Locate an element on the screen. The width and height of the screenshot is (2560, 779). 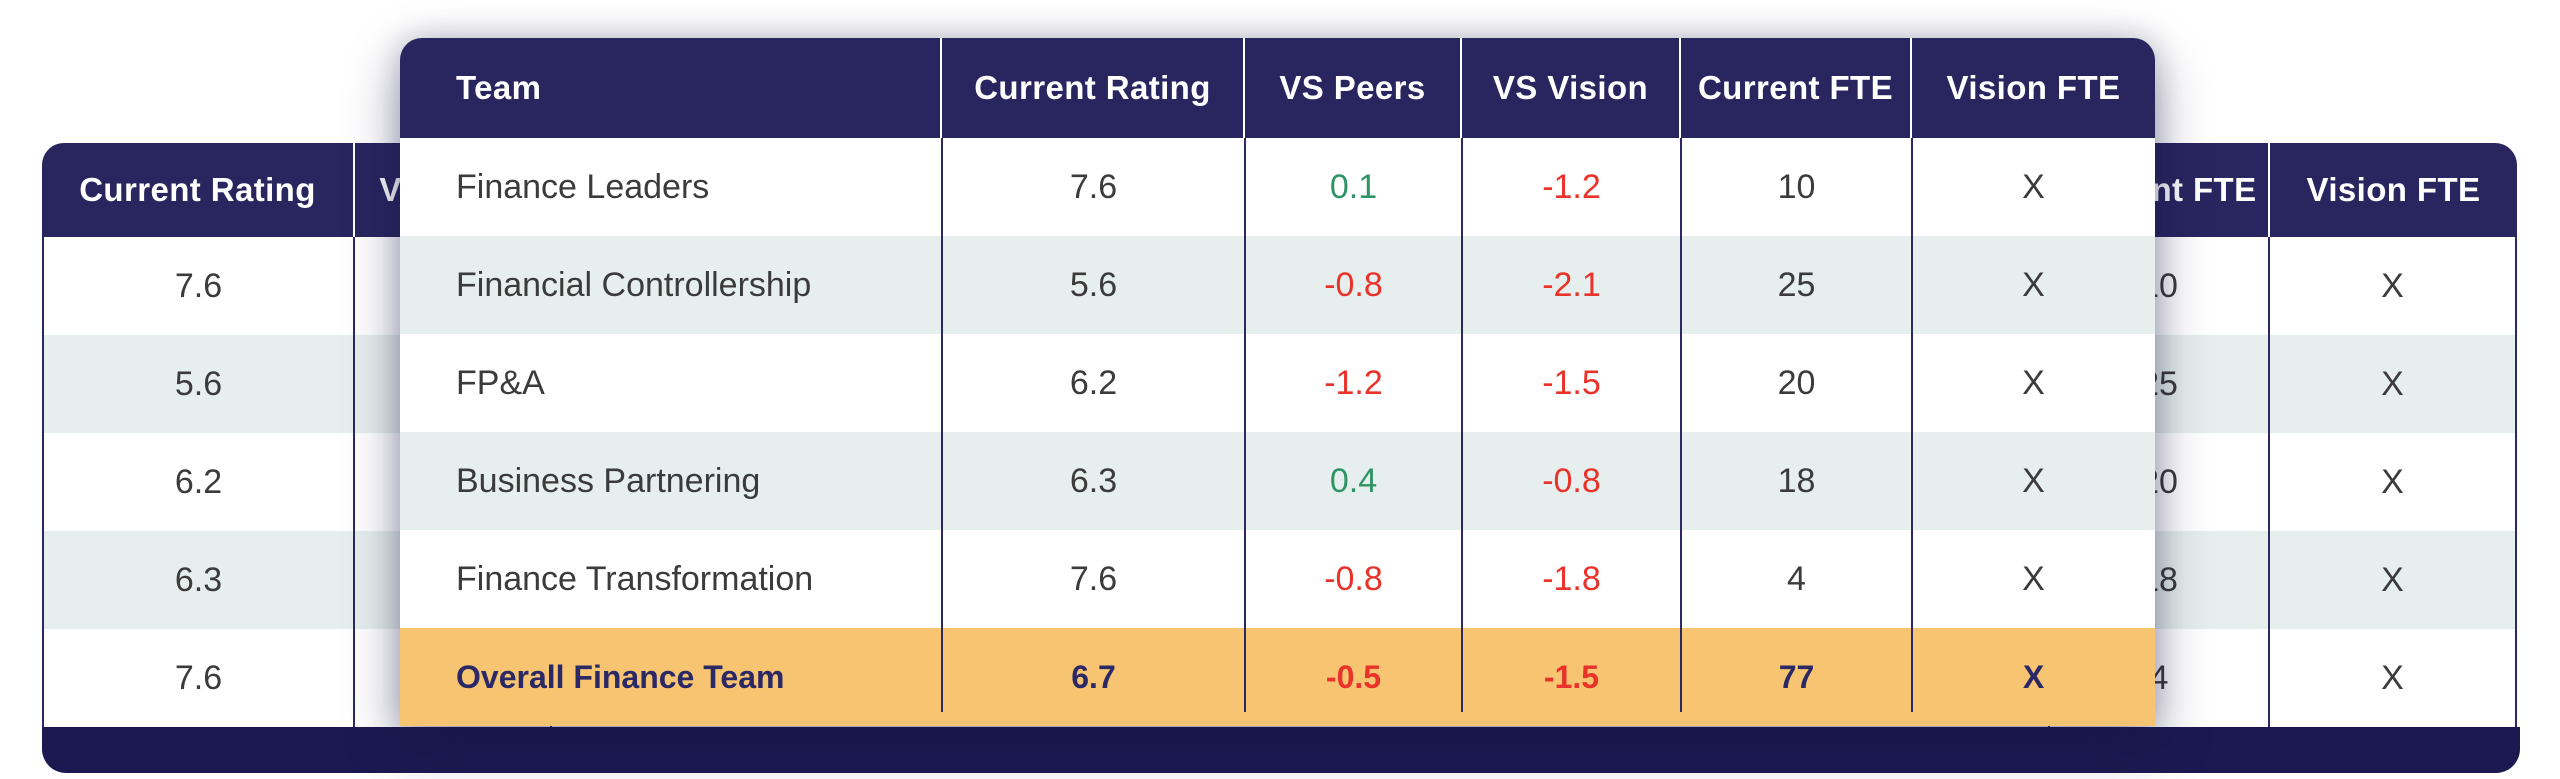
column-header-vs-peers: VS Peers is located at coordinates (1353, 88).